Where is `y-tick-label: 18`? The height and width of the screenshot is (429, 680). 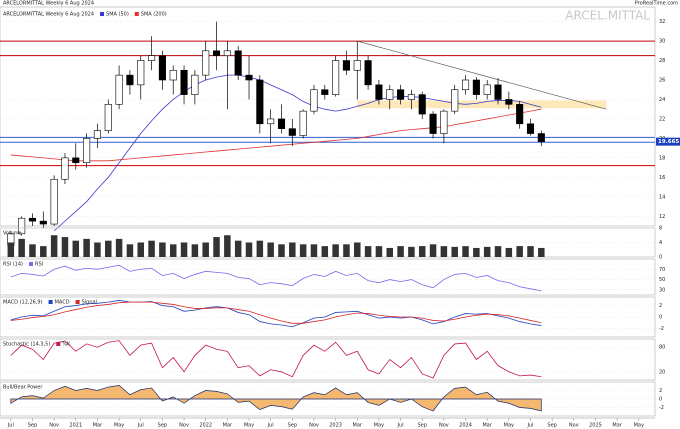
y-tick-label: 18 is located at coordinates (662, 158).